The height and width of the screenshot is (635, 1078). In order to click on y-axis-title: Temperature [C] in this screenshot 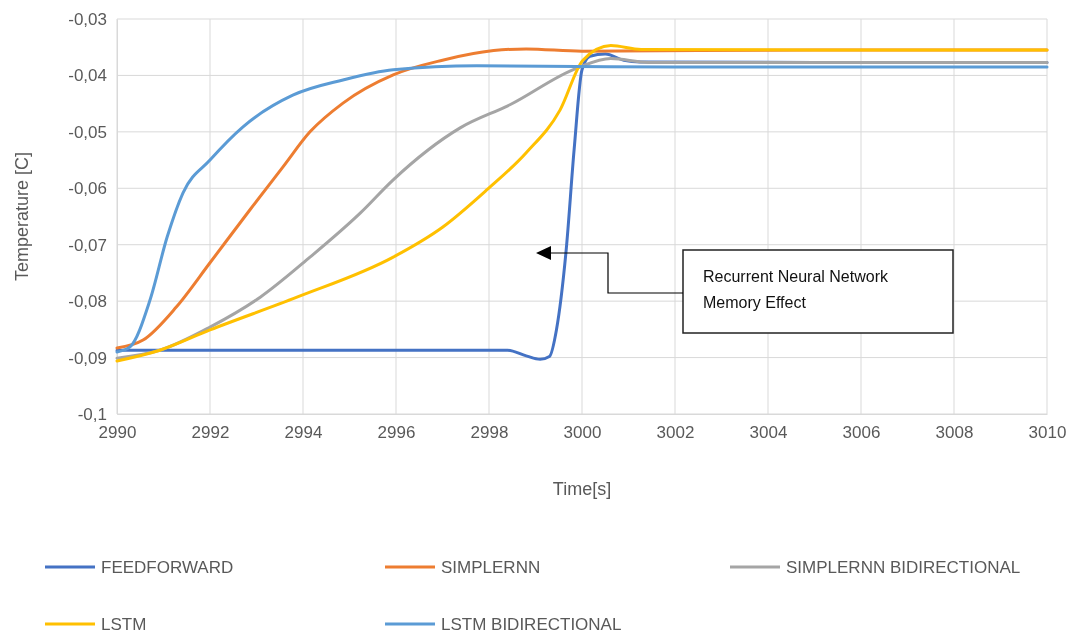, I will do `click(22, 216)`.